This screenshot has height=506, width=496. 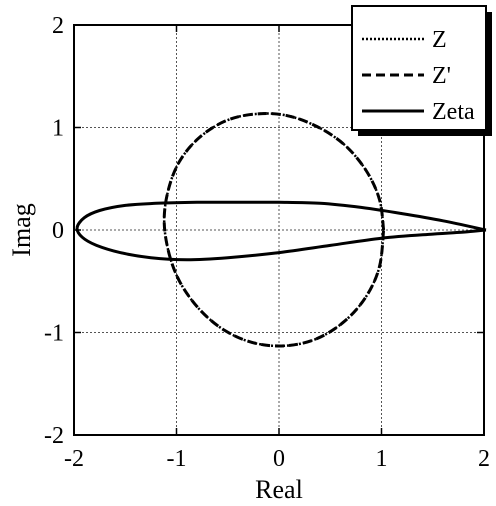 I want to click on y-tick-label: 2, so click(x=58, y=26).